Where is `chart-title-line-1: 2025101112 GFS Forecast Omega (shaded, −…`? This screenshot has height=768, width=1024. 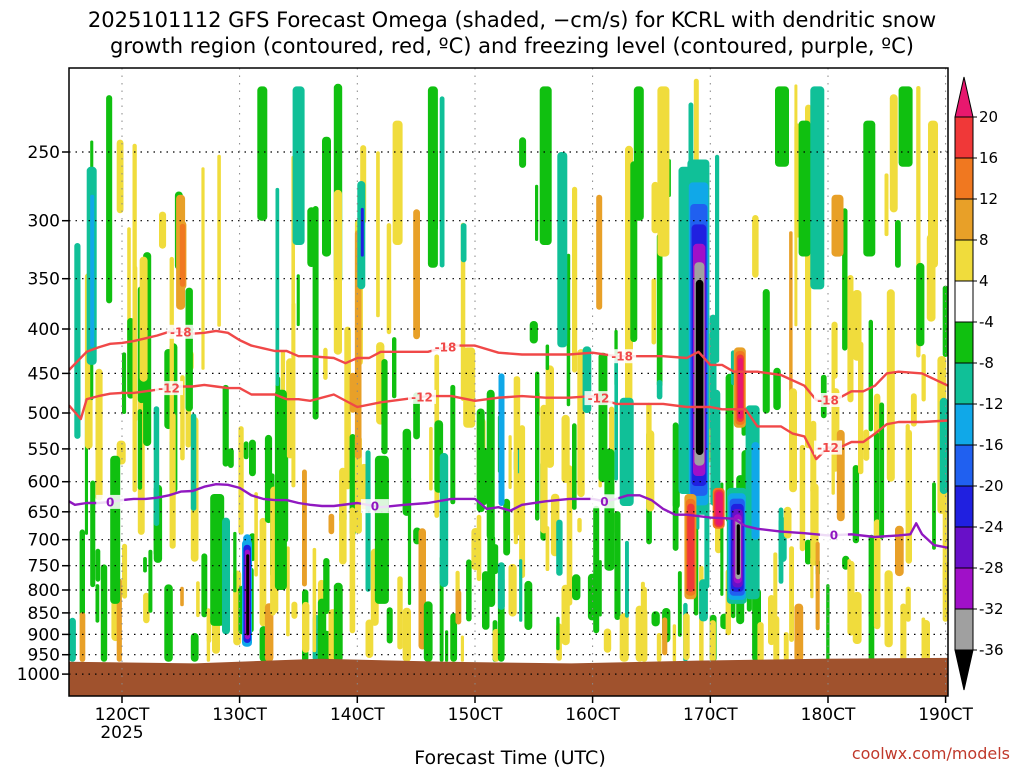
chart-title-line-1: 2025101112 GFS Forecast Omega (shaded, −… is located at coordinates (512, 20).